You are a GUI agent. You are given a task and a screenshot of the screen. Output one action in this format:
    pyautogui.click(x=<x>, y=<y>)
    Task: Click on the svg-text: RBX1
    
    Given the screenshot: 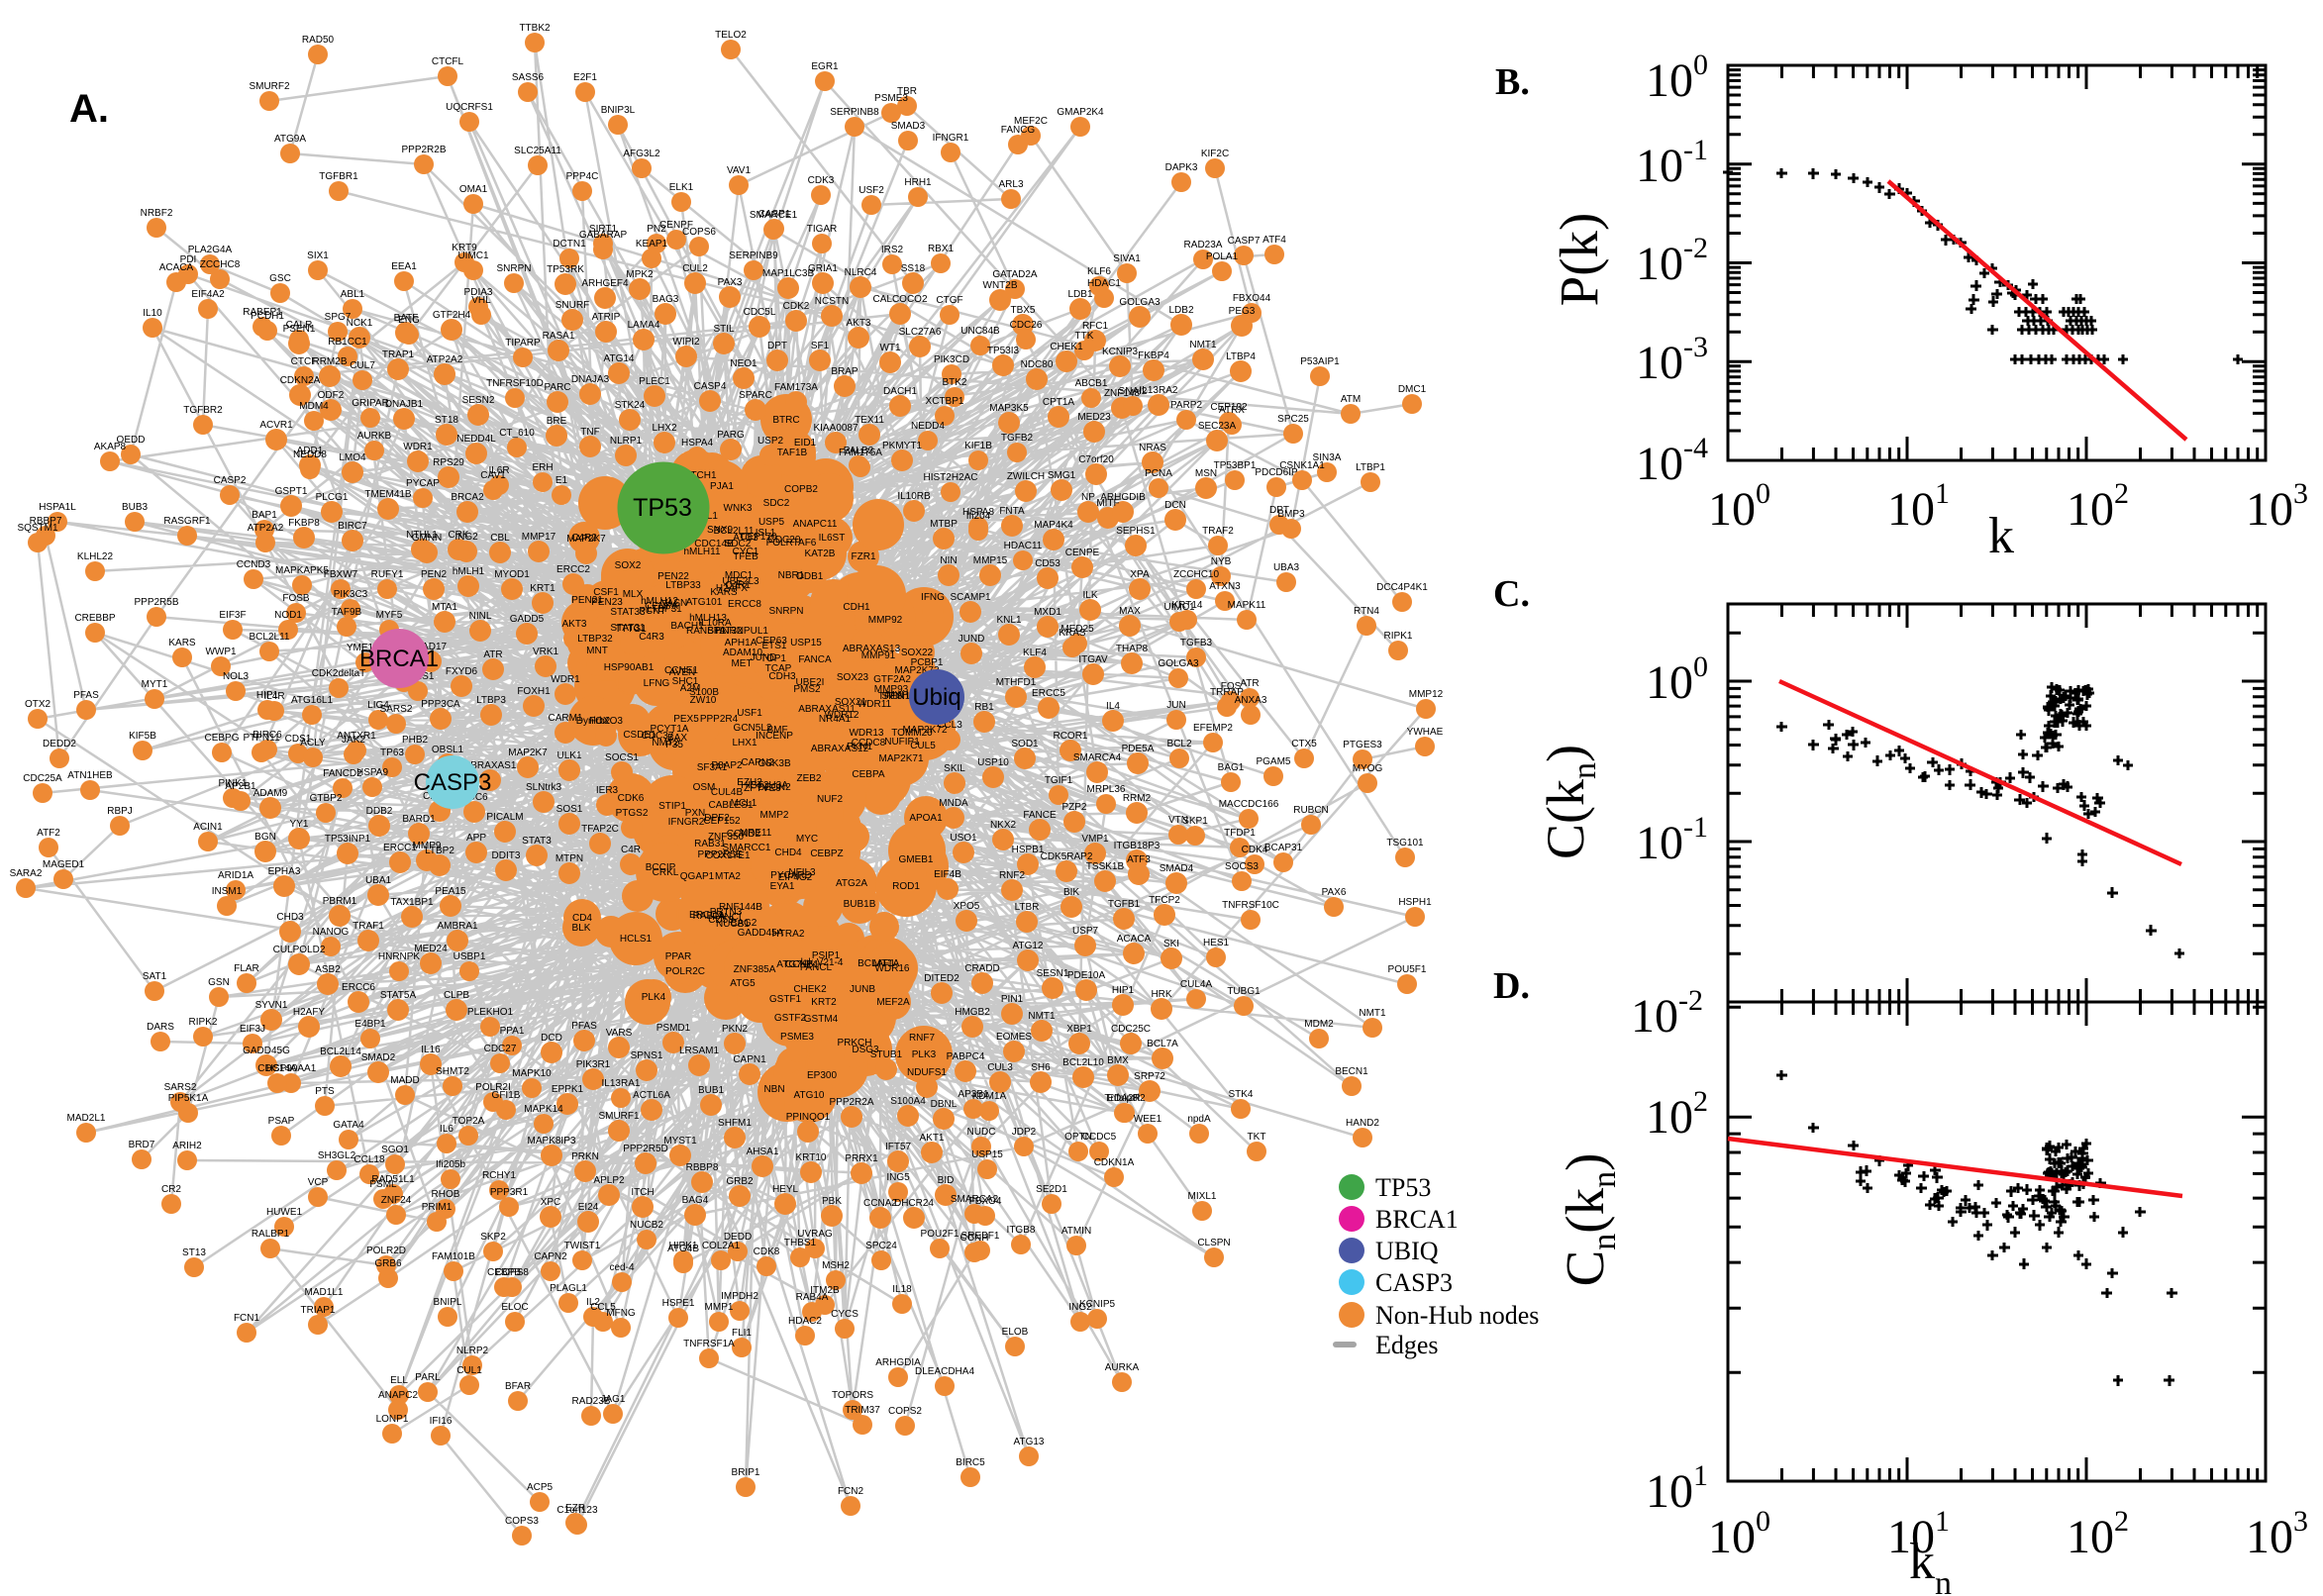 What is the action you would take?
    pyautogui.click(x=942, y=249)
    